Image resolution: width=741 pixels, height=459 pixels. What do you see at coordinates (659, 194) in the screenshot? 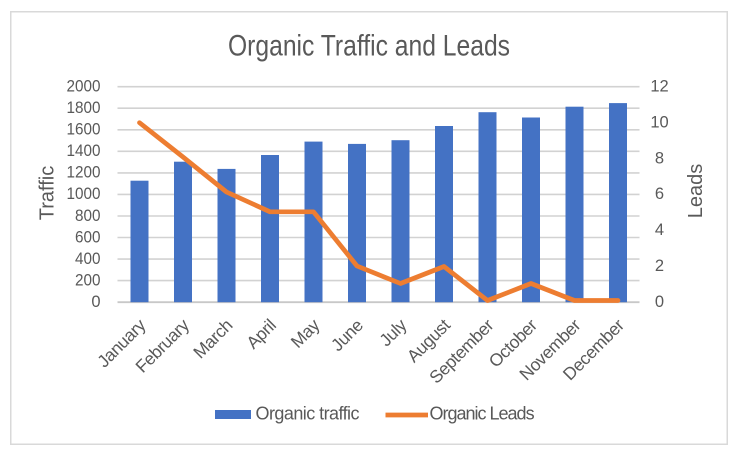
I see `svg-text: 6` at bounding box center [659, 194].